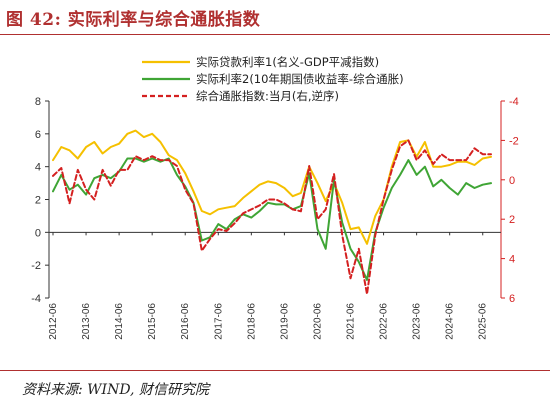  I want to click on x-tick-label: 2025-06, so click(483, 321).